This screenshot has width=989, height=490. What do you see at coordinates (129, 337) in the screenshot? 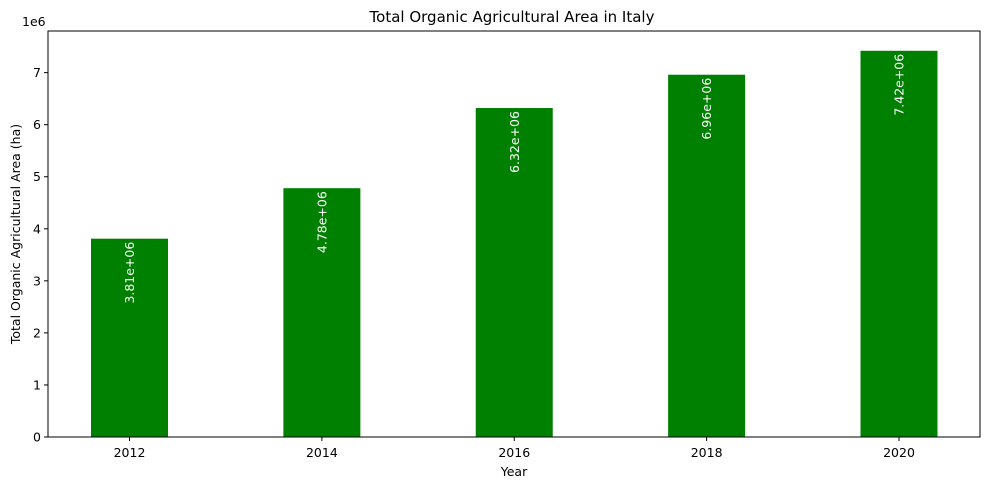
I see `bar-2012` at bounding box center [129, 337].